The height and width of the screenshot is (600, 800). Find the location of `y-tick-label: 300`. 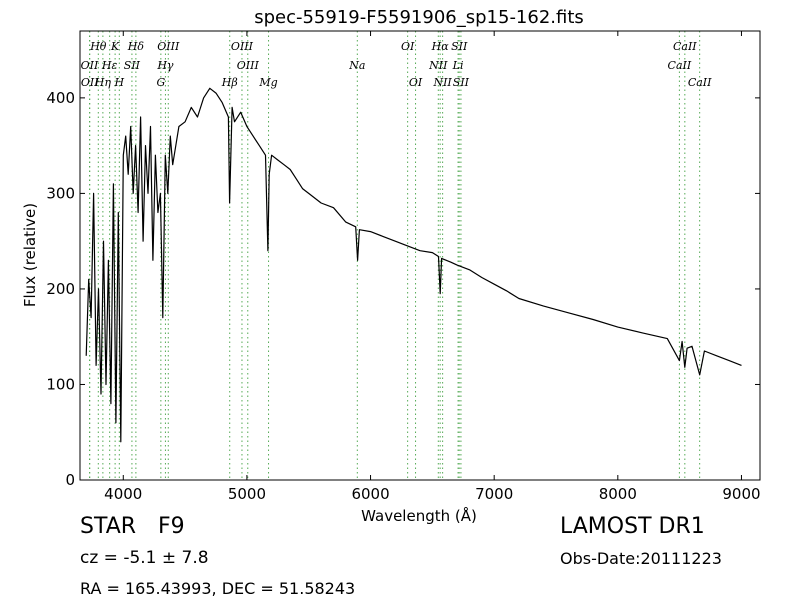

y-tick-label: 300 is located at coordinates (60, 193).